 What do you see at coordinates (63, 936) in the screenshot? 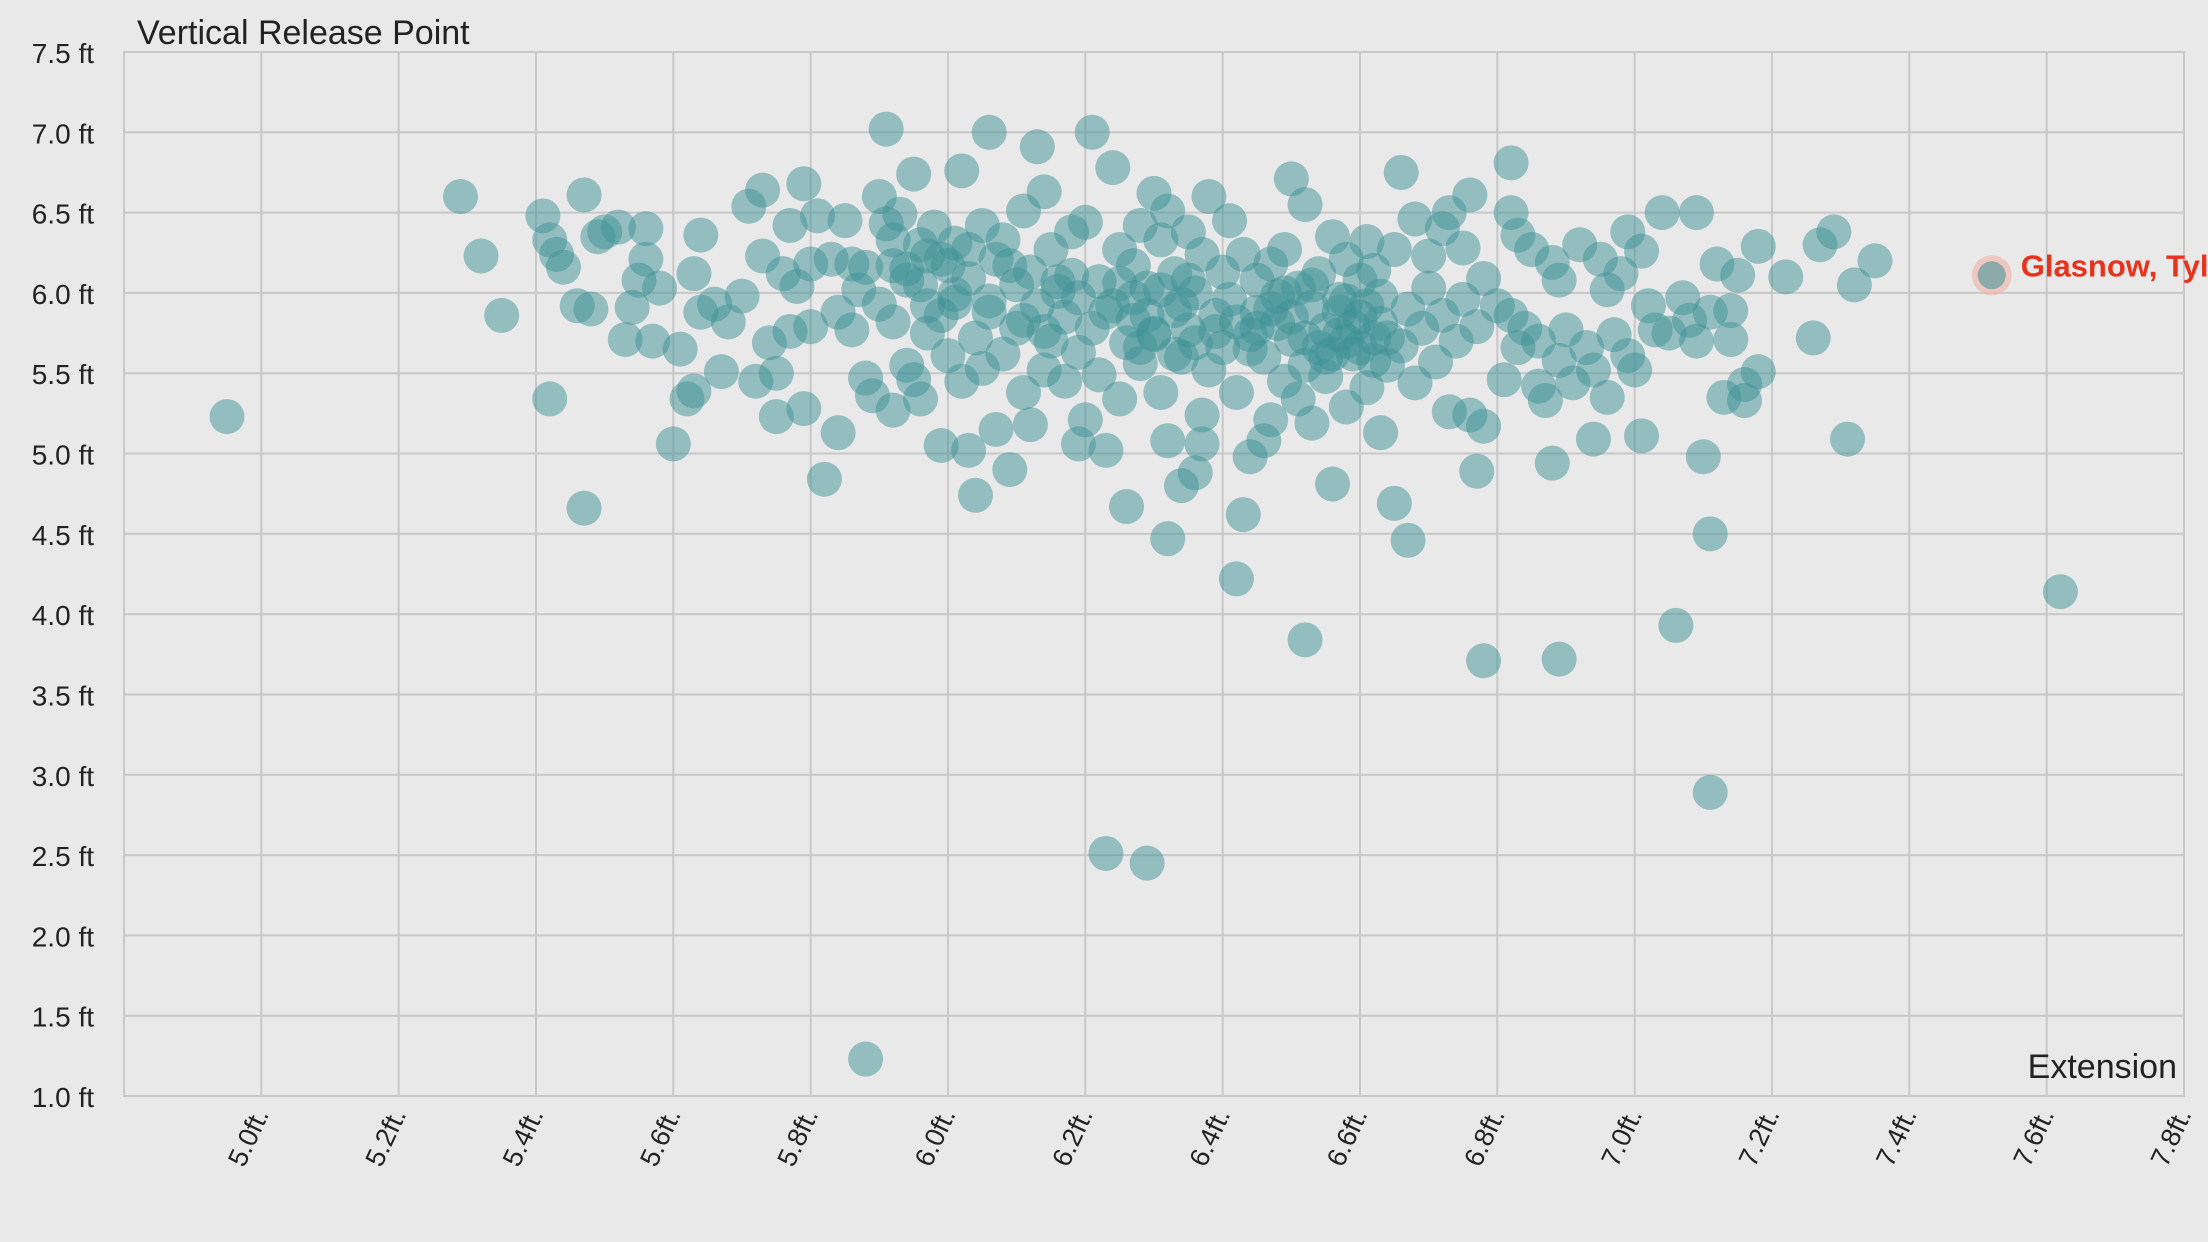
I see `y-tick-label: 2.0 ft` at bounding box center [63, 936].